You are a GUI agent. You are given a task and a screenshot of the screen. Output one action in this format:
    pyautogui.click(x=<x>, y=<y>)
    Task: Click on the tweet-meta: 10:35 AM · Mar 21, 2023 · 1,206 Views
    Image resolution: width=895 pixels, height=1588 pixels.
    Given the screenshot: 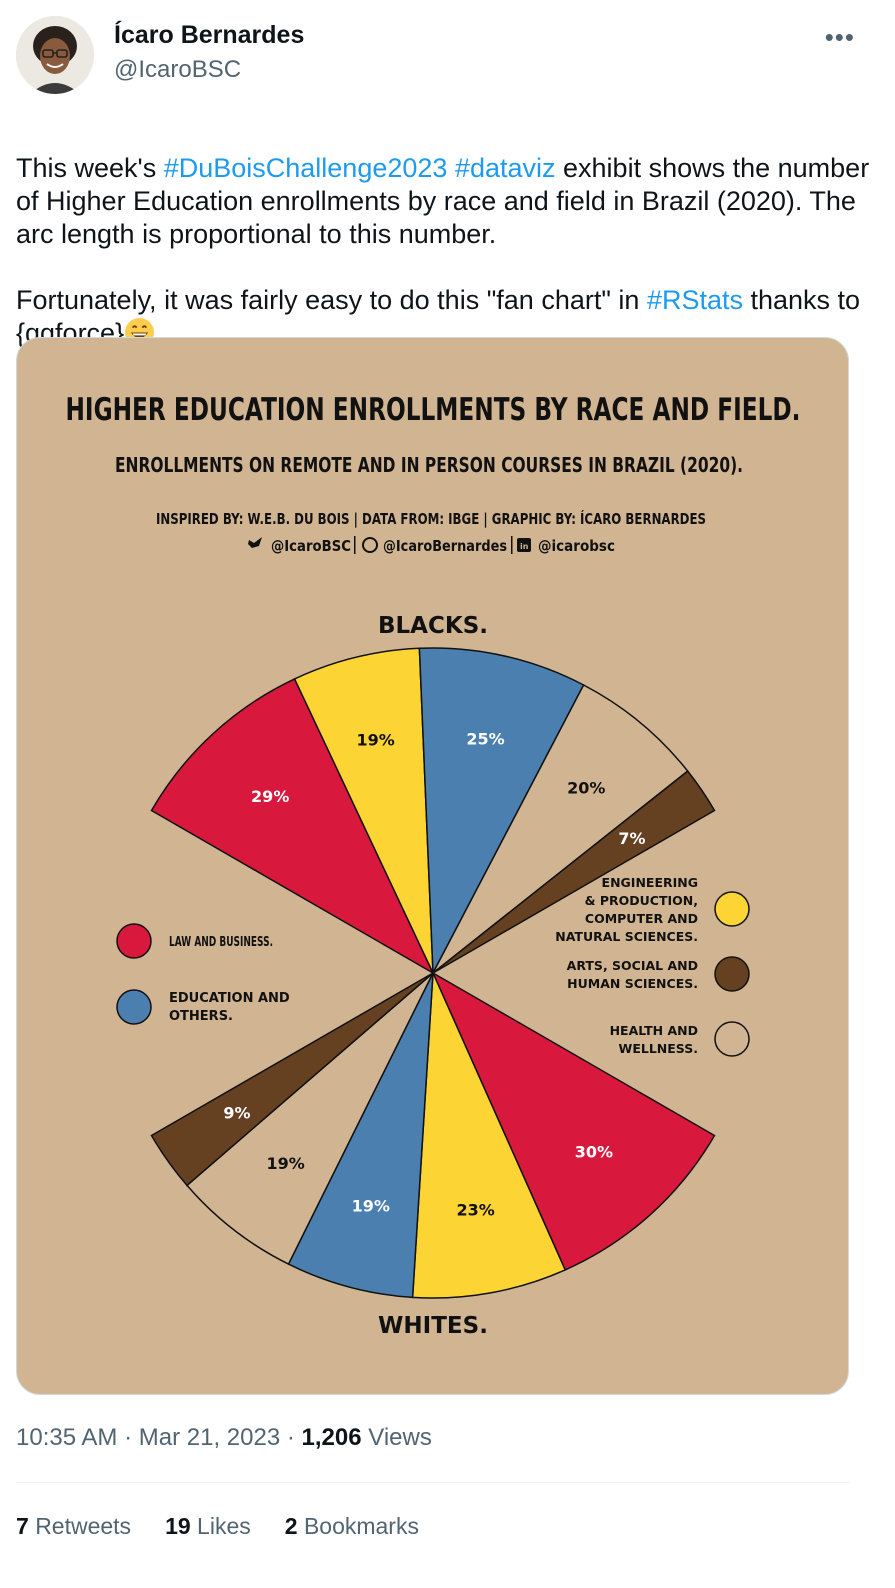 What is the action you would take?
    pyautogui.click(x=224, y=1438)
    